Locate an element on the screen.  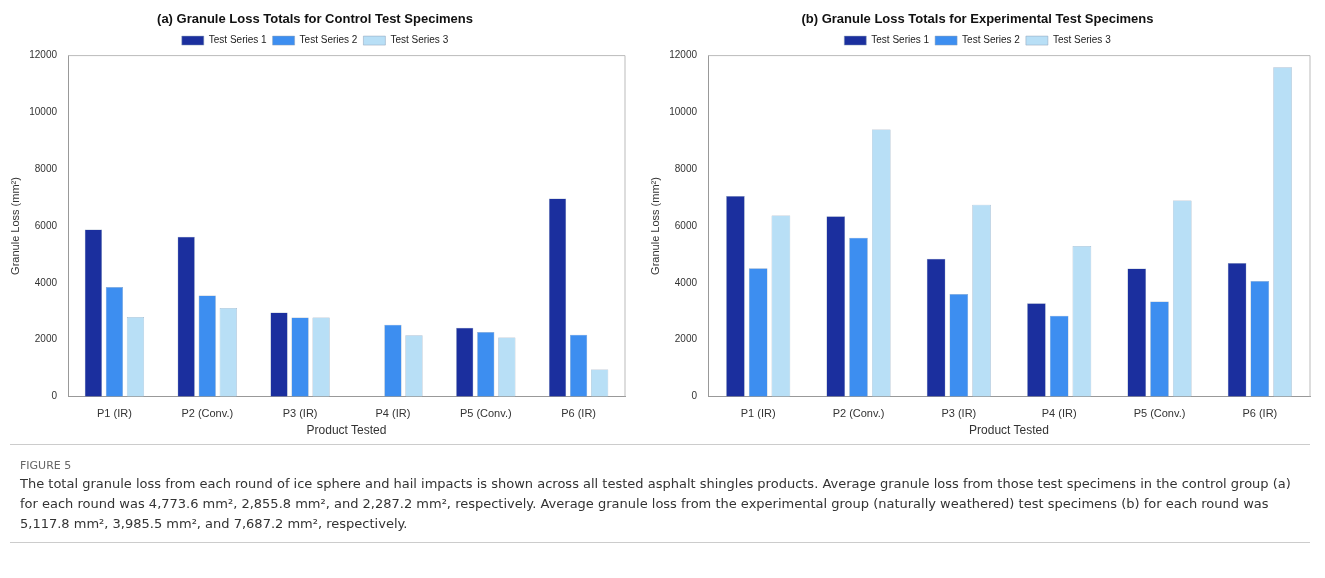
caption: FIGURE 5 is located at coordinates (46, 465).